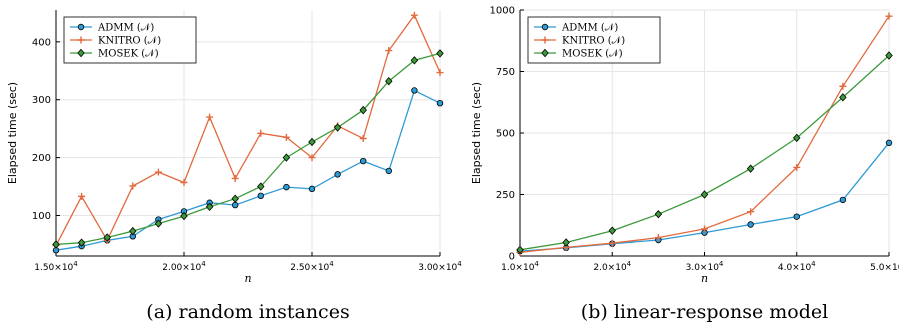  What do you see at coordinates (41, 158) in the screenshot?
I see `y-tick-label: 200` at bounding box center [41, 158].